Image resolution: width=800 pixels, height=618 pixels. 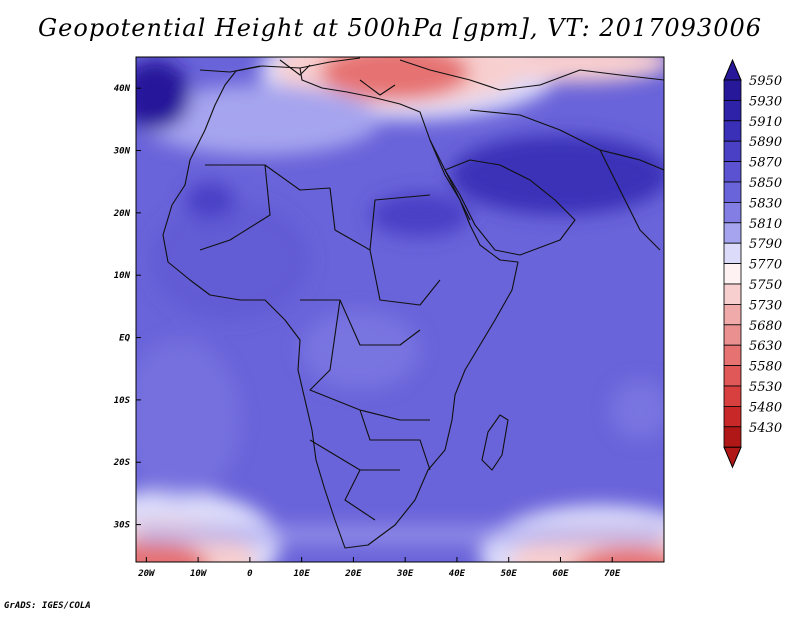 I want to click on colorbar-label: 5850, so click(x=765, y=183).